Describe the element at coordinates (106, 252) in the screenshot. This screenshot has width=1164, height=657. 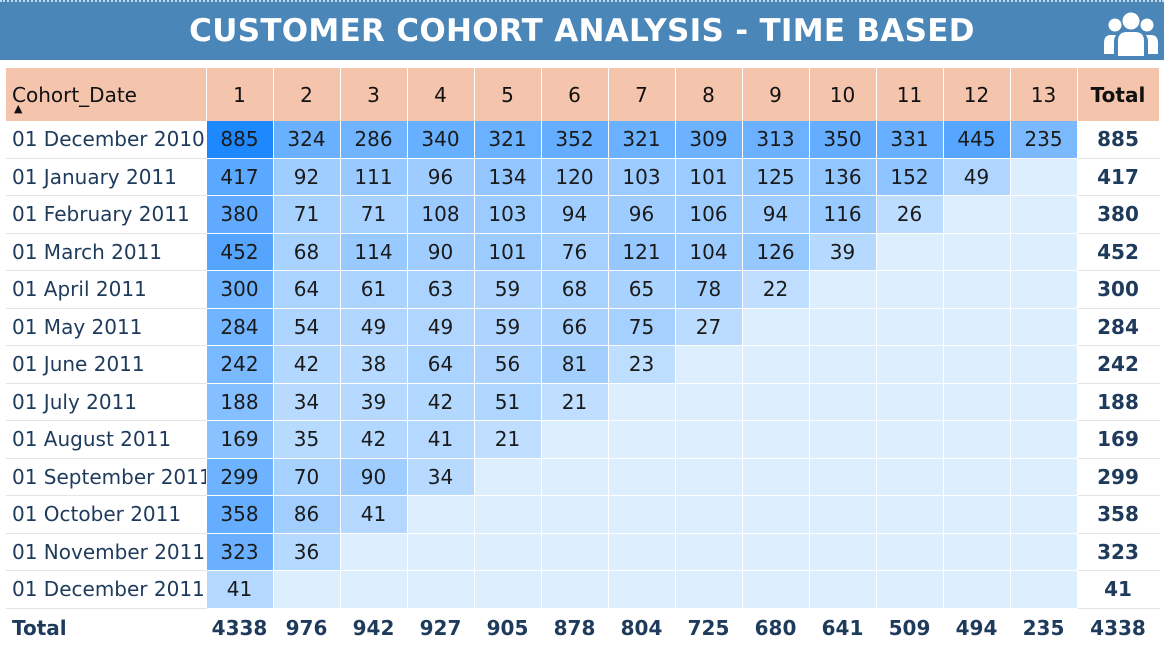
I see `cohort-date-label: 01 March 2011` at that location.